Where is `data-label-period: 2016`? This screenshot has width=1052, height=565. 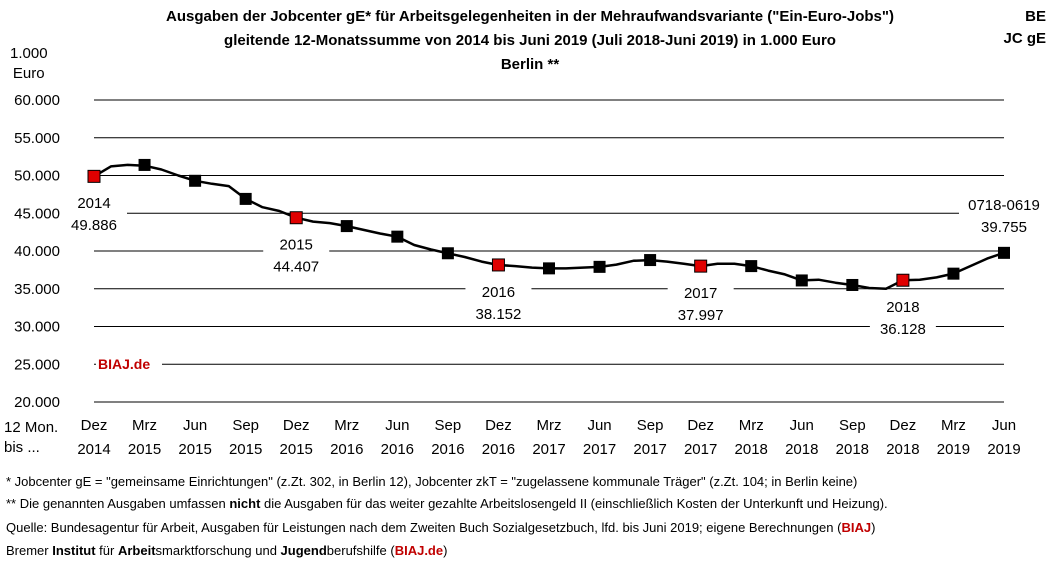
data-label-period: 2016 is located at coordinates (498, 292).